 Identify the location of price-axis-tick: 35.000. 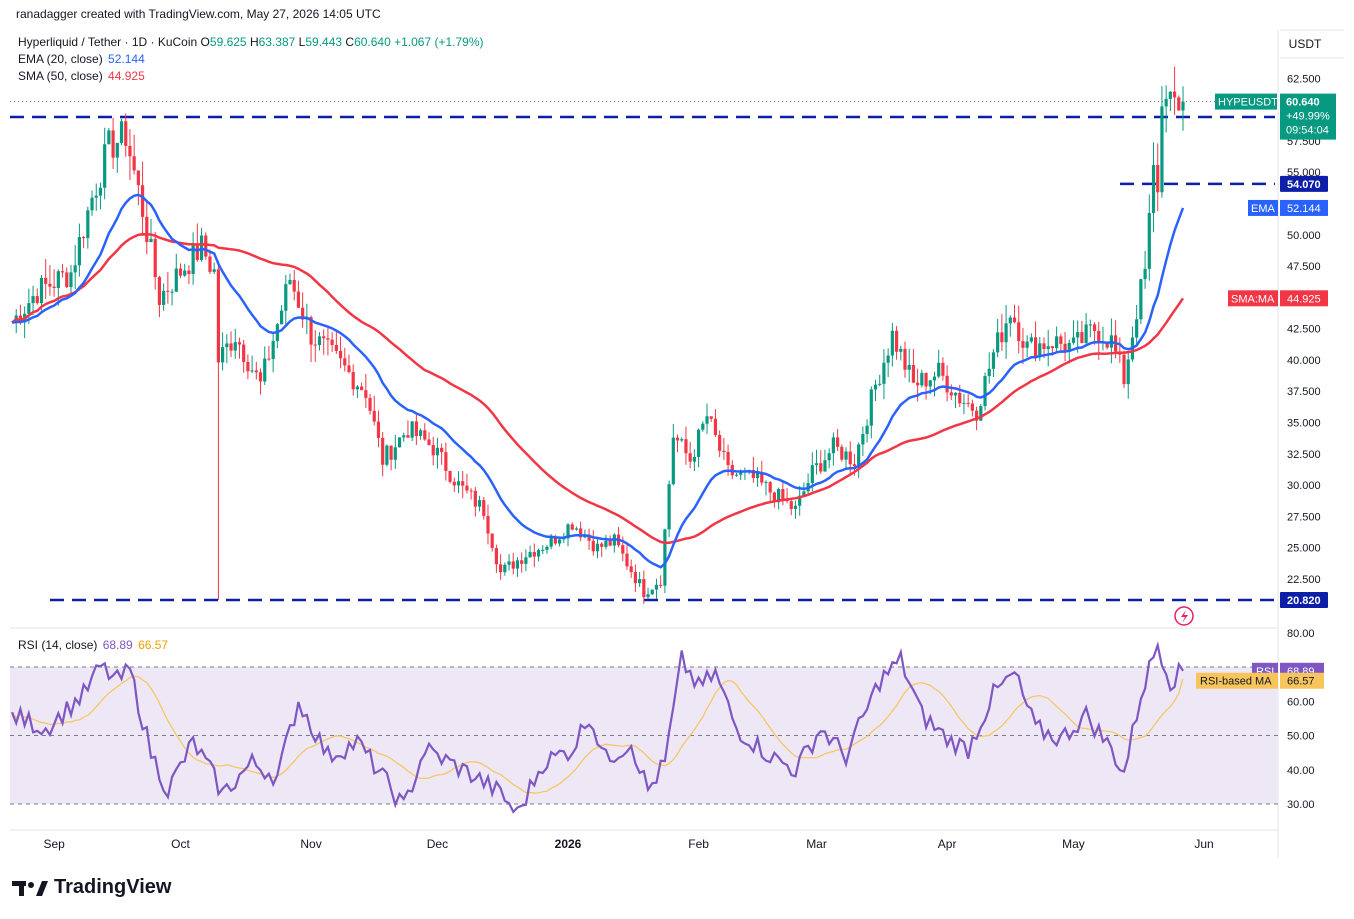
(1304, 424).